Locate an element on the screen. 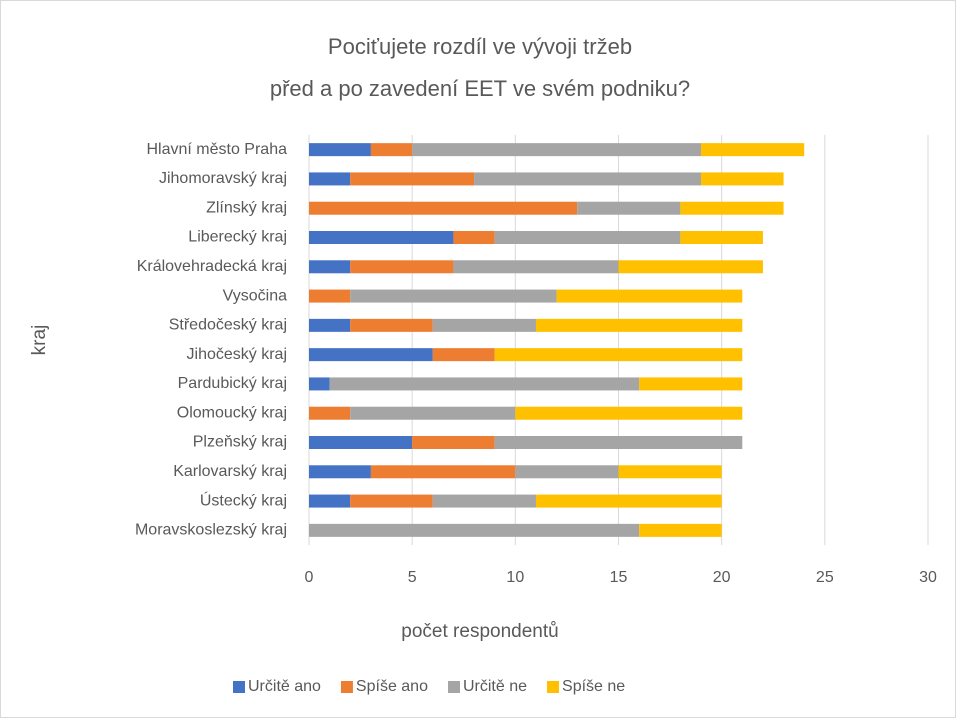  y-tick-label: Ústecký kraj is located at coordinates (243, 499).